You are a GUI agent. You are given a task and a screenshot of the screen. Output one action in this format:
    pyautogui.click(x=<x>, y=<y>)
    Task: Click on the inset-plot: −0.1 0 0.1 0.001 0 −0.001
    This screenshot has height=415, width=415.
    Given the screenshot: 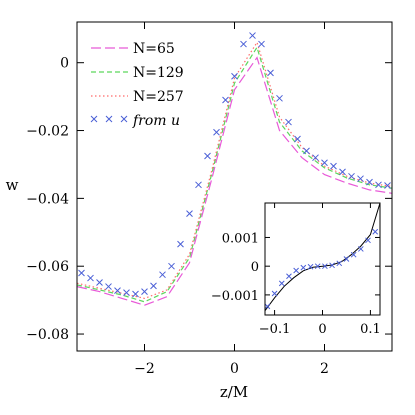 What is the action you would take?
    pyautogui.click(x=296, y=269)
    